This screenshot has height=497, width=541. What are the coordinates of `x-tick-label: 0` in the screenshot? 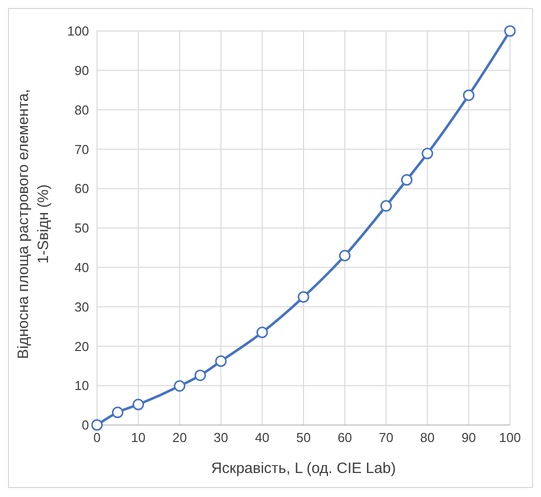 It's located at (97, 438).